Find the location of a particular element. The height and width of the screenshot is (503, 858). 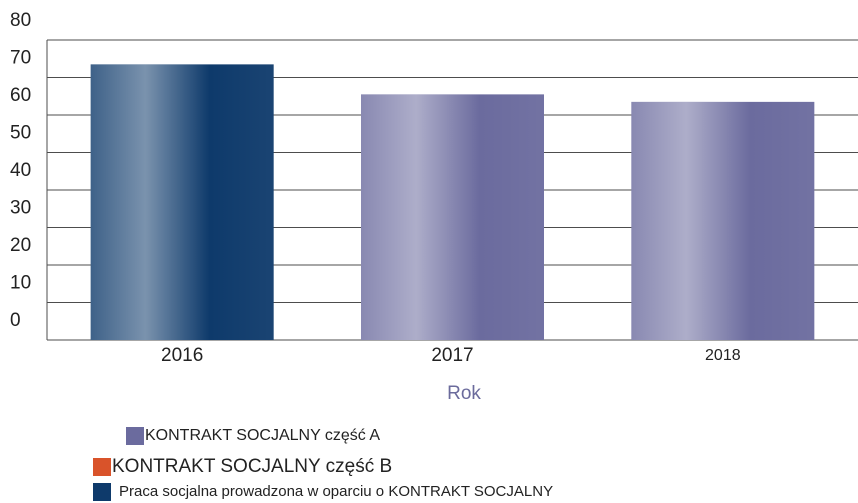

y-tick-label: 80 is located at coordinates (20, 20).